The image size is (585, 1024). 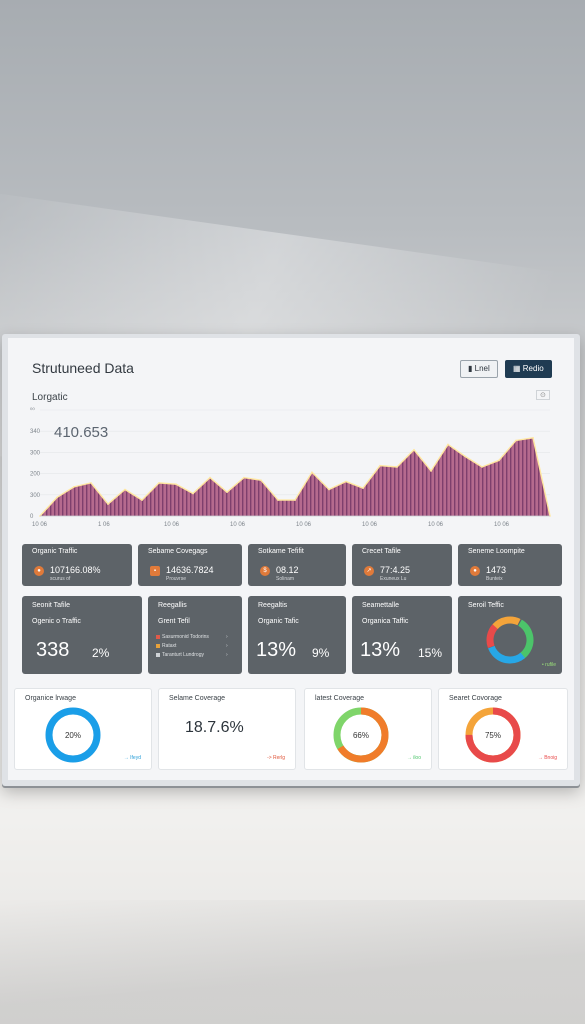 I want to click on coverage-card-2: Selame Coverage 18.7.6% -> Rerlg, so click(x=227, y=729).